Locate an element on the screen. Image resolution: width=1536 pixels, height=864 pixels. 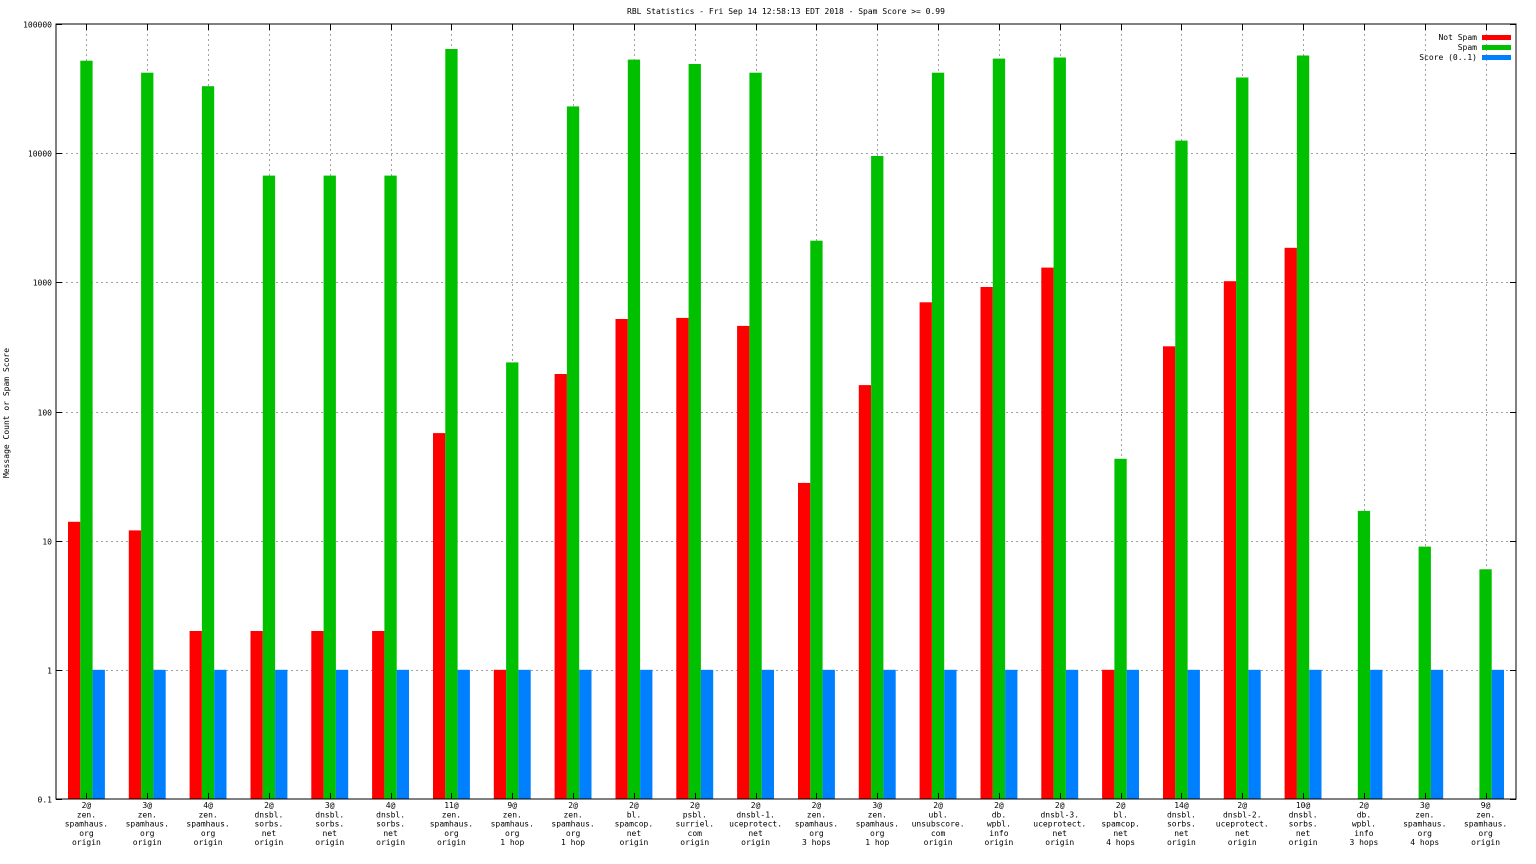
x-tick-label-line: info is located at coordinates (1363, 833).